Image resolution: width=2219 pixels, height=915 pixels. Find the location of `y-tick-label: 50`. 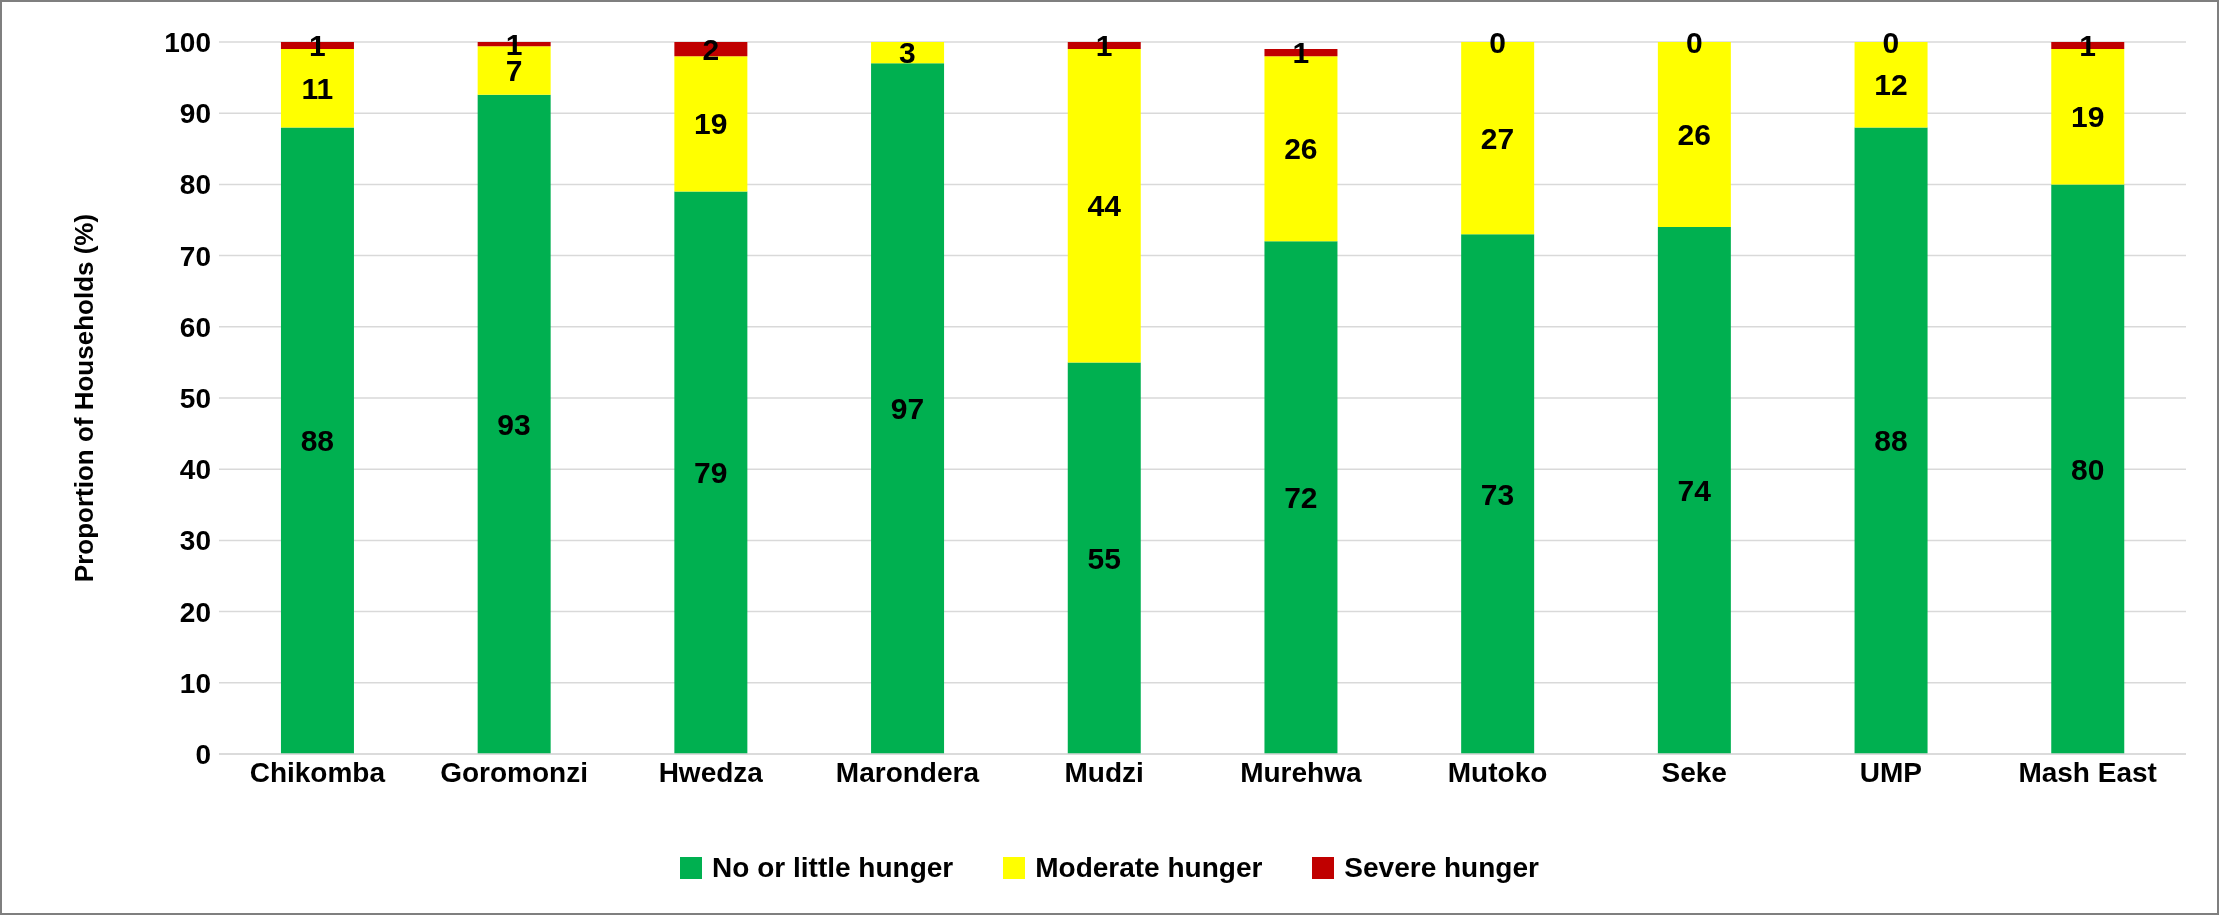

y-tick-label: 50 is located at coordinates (195, 398).